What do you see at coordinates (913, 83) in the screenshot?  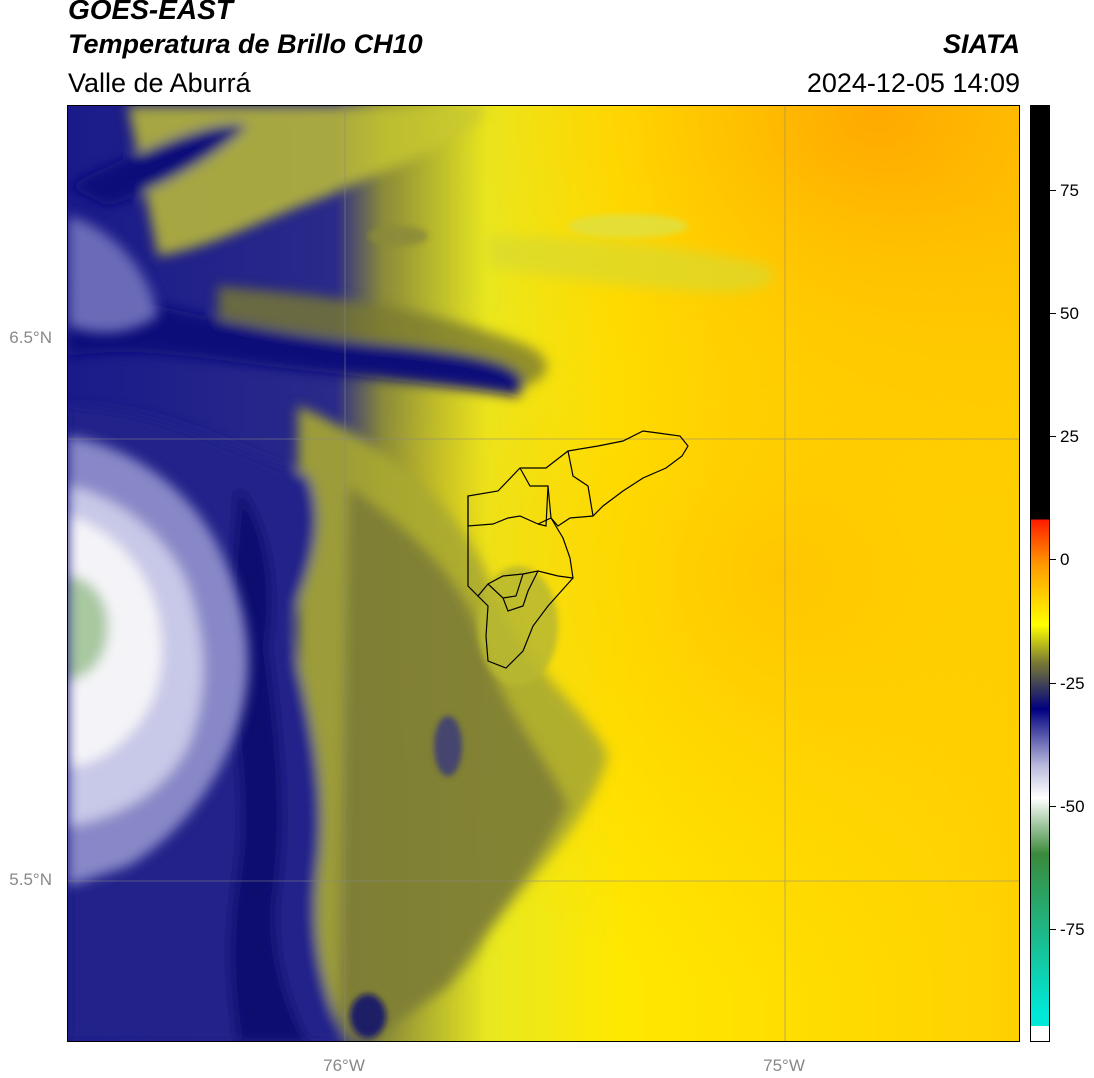 I see `datetime-label: 2024-12-05 14:09` at bounding box center [913, 83].